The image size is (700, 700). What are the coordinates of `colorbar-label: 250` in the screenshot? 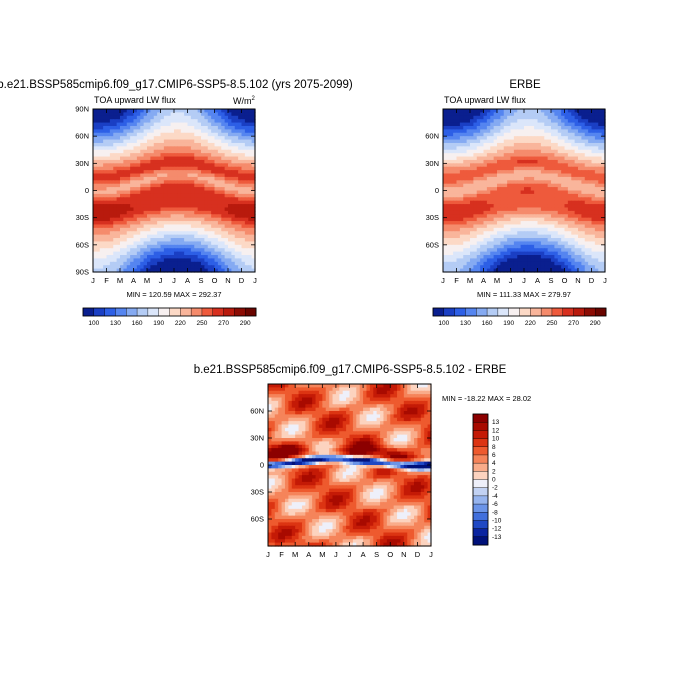 It's located at (202, 323).